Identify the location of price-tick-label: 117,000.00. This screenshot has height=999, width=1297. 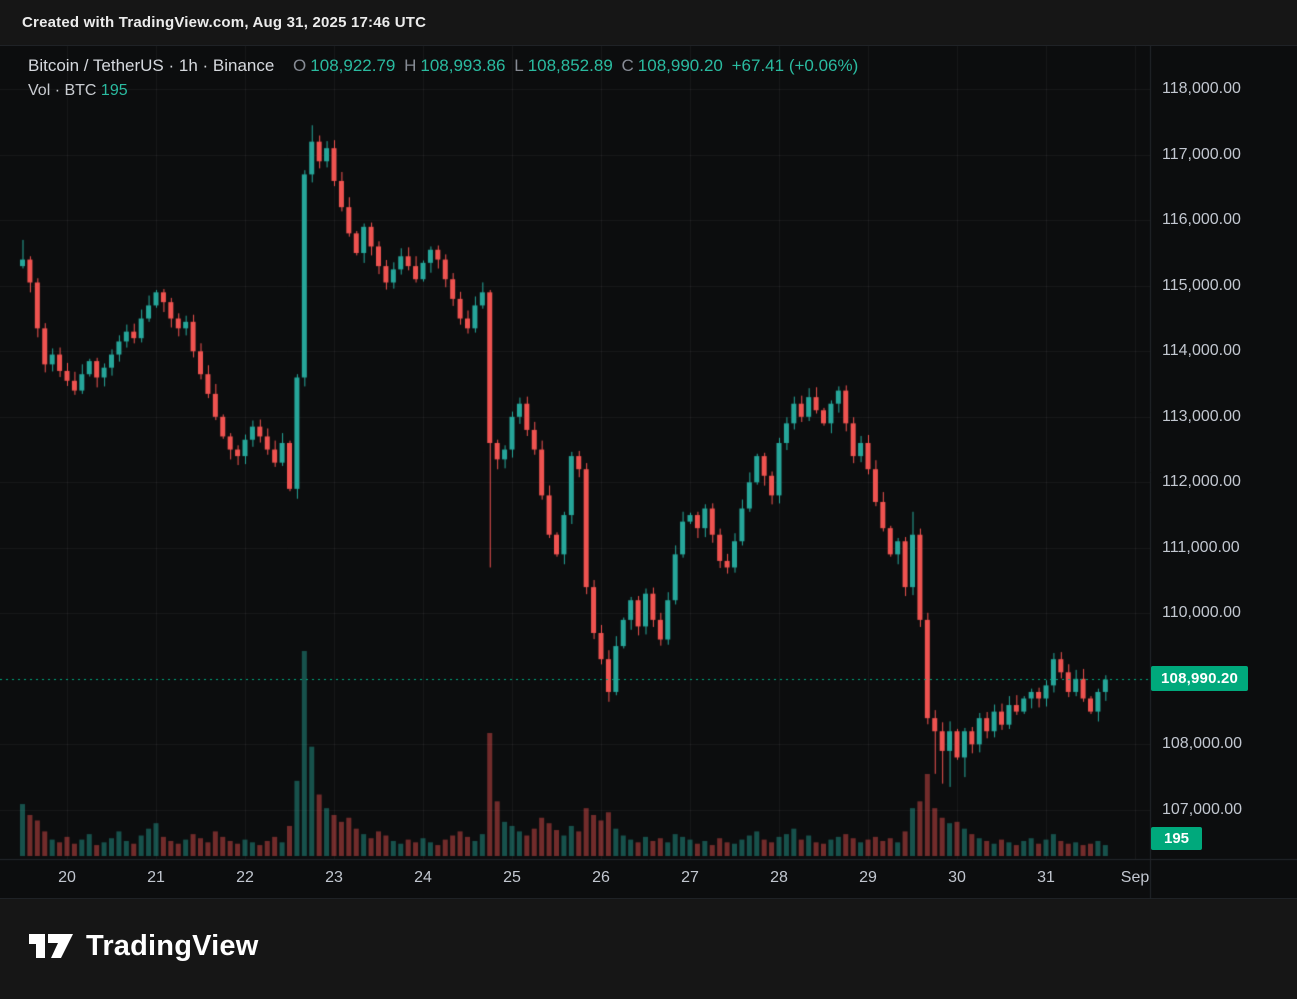
(1201, 154).